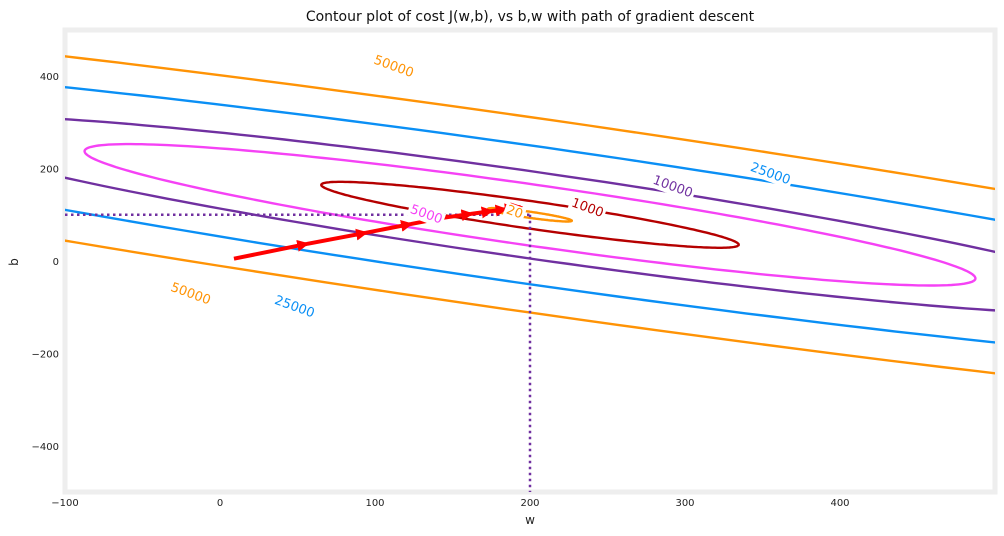 The width and height of the screenshot is (1004, 536). What do you see at coordinates (64, 503) in the screenshot?
I see `x-tick-label: −100` at bounding box center [64, 503].